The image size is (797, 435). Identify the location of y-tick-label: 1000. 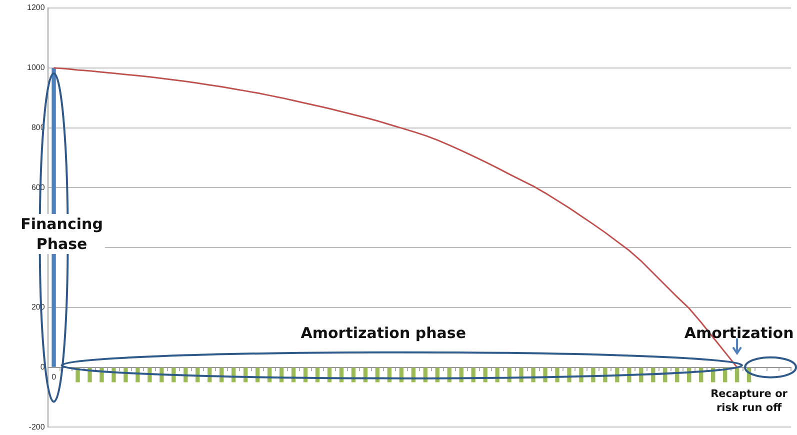
(36, 67).